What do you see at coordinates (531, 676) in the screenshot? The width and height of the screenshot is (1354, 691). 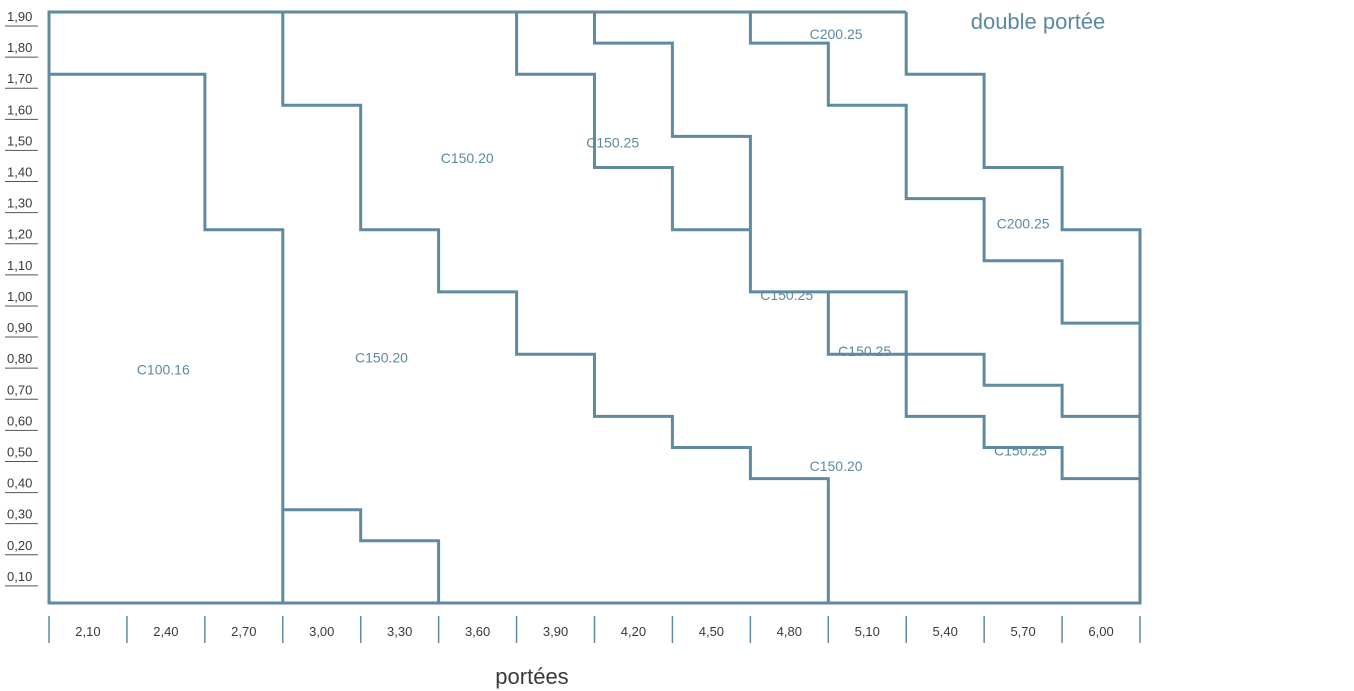 I see `x-axis-label: portées` at bounding box center [531, 676].